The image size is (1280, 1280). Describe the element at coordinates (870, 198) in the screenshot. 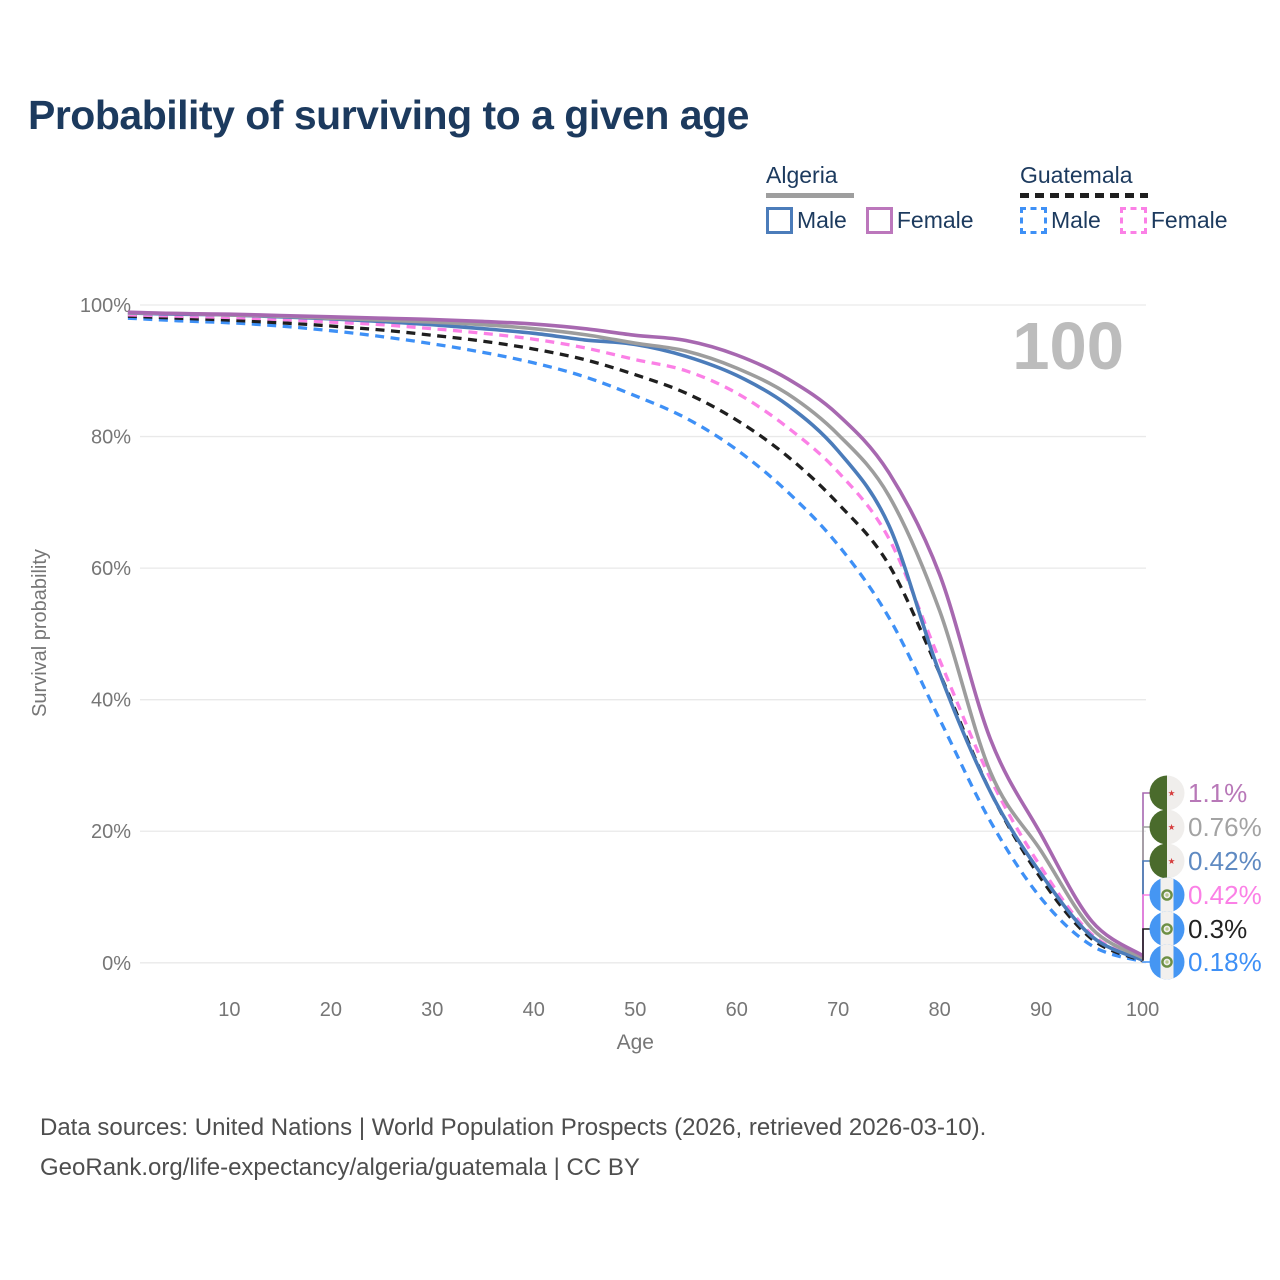

I see `legend-group-algeria: Algeria Male Female` at that location.